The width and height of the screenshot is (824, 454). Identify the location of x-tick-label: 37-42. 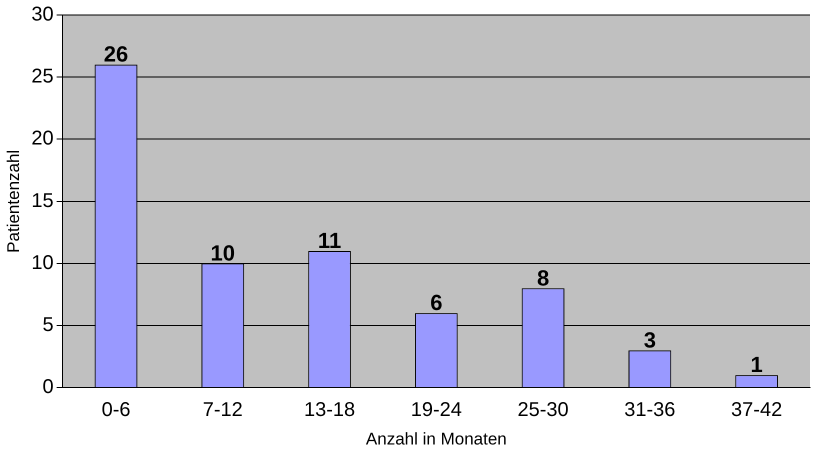
(756, 410).